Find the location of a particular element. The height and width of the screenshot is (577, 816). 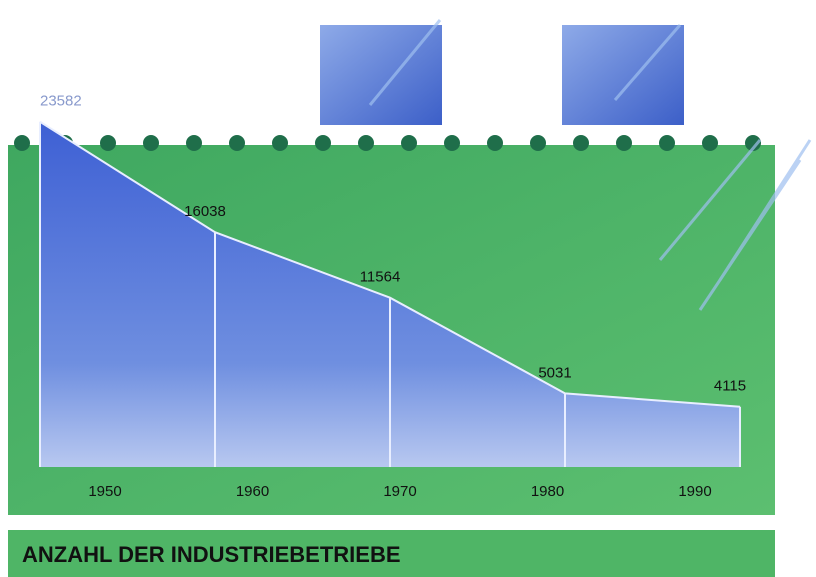

value-label: 4115 is located at coordinates (730, 386).